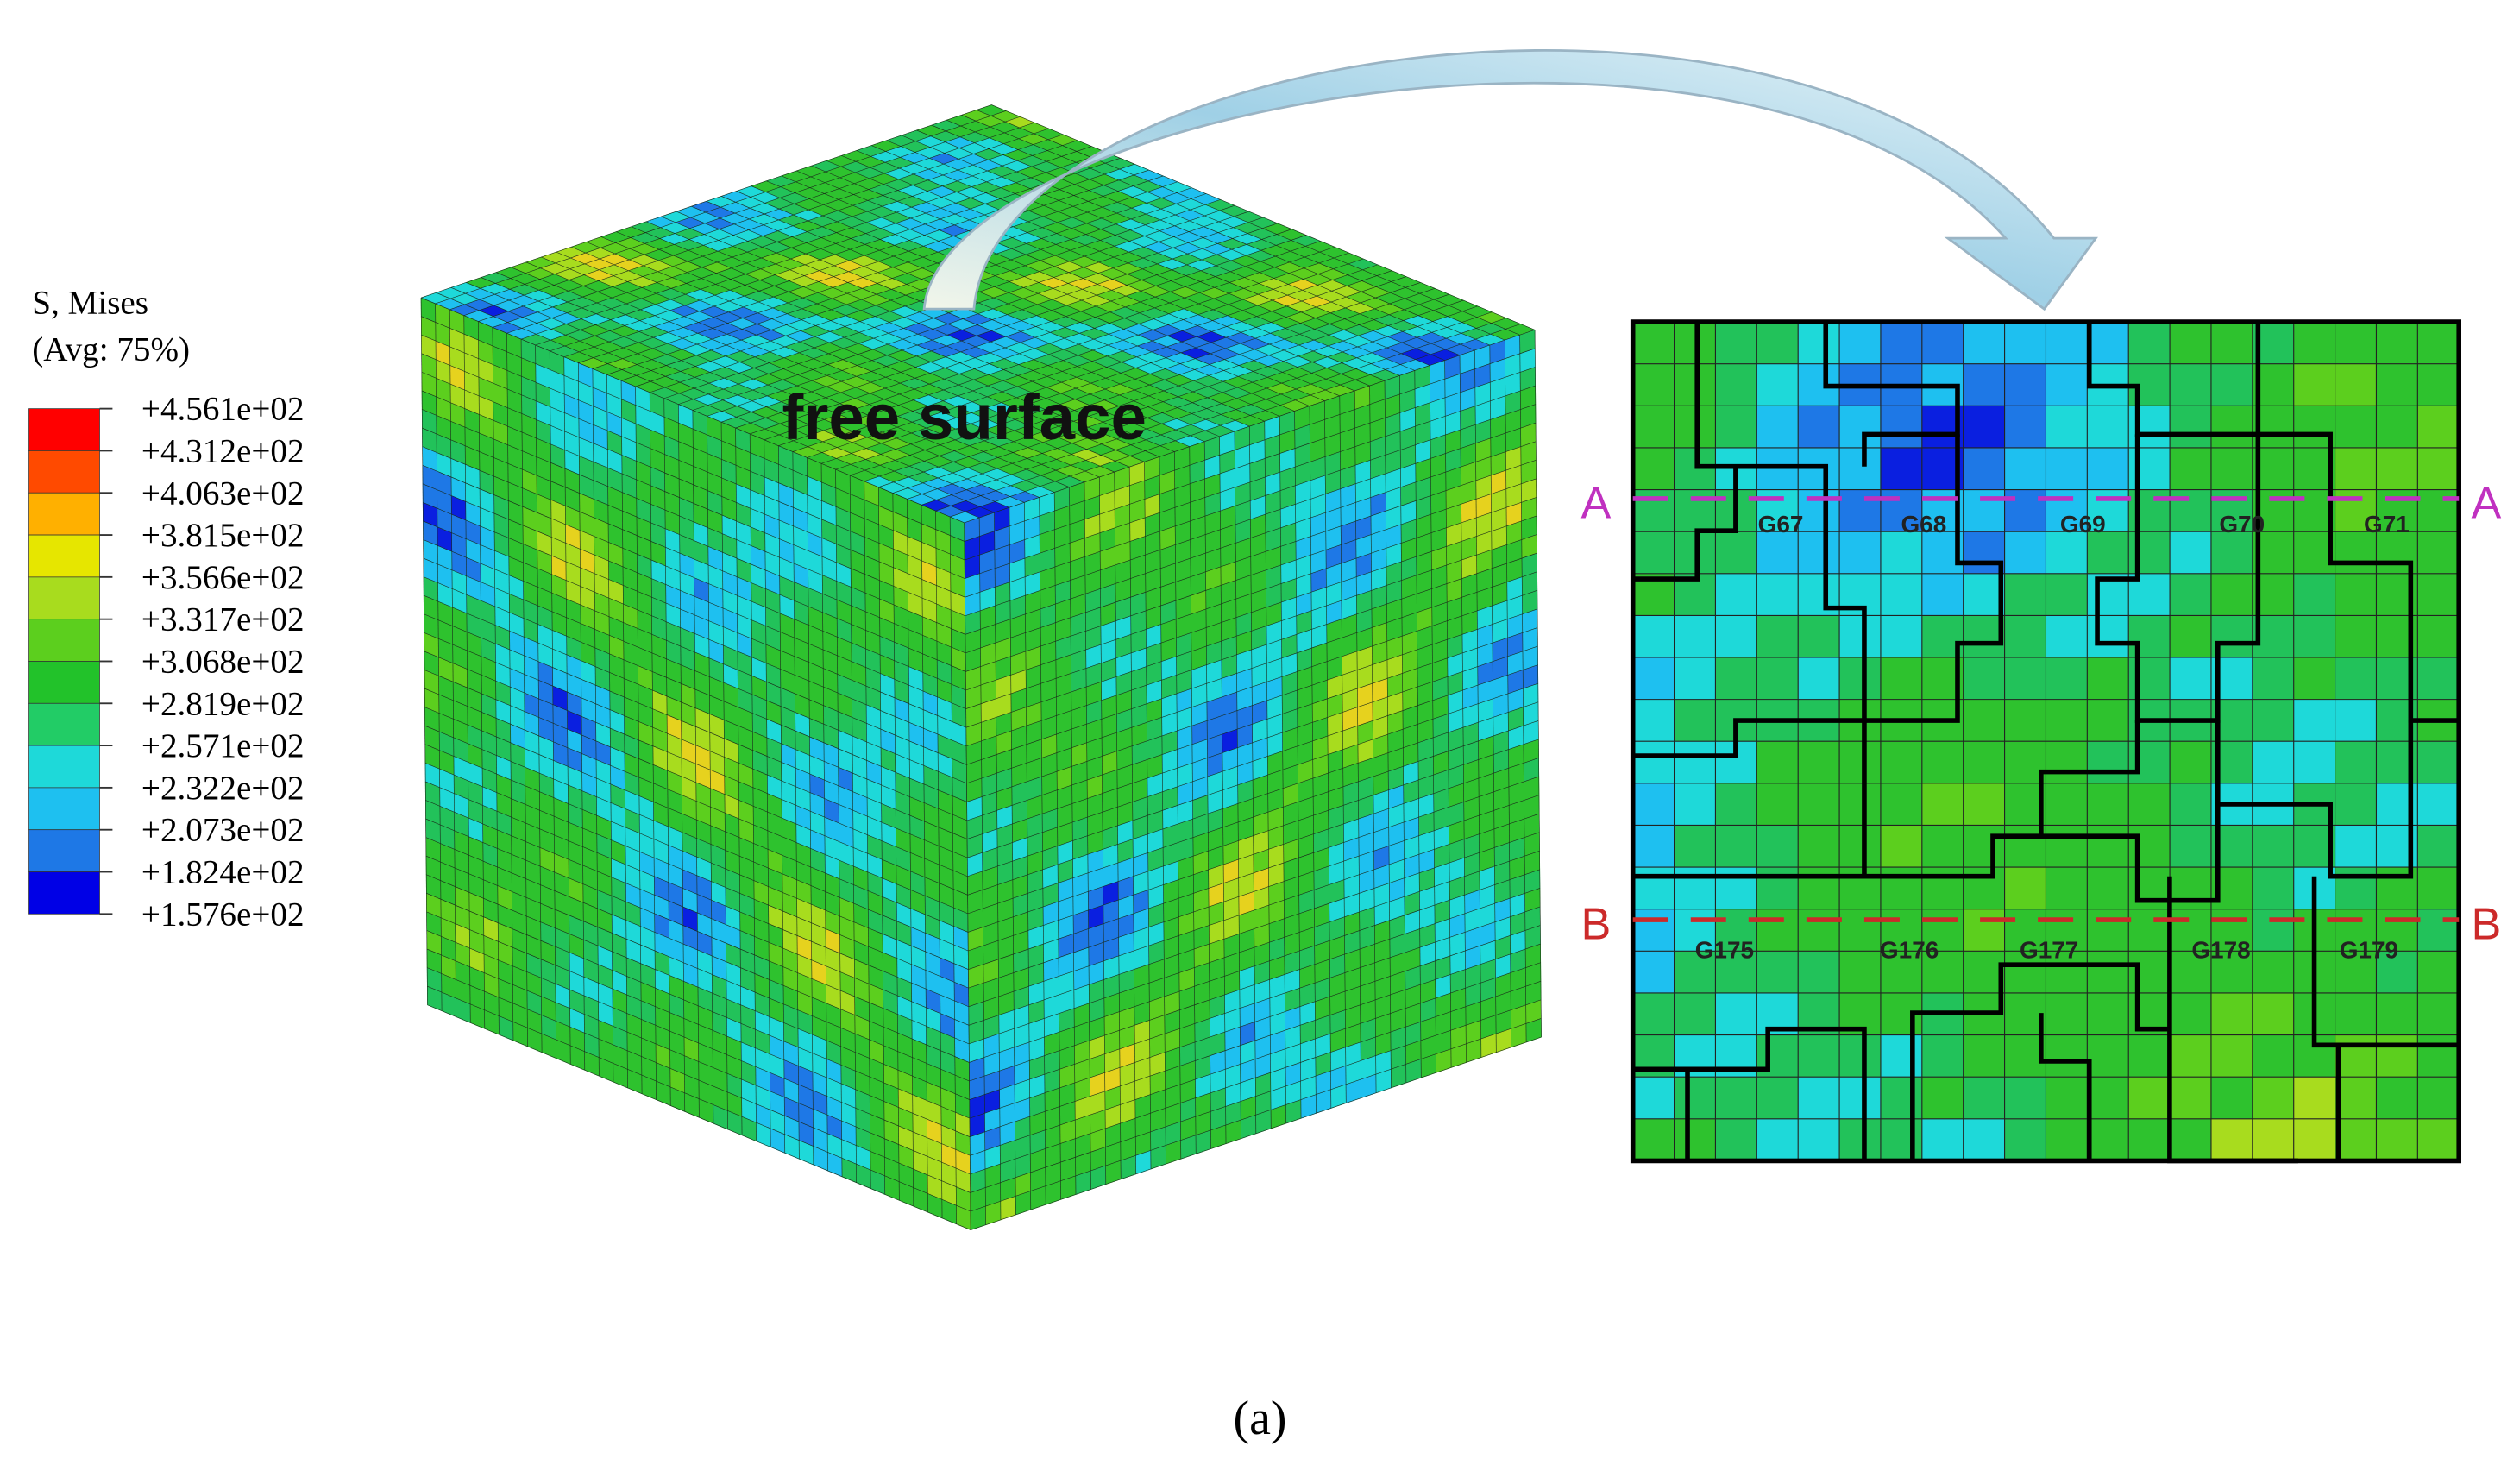 Image resolution: width=2520 pixels, height=1465 pixels. What do you see at coordinates (64, 767) in the screenshot?
I see `legend-band` at bounding box center [64, 767].